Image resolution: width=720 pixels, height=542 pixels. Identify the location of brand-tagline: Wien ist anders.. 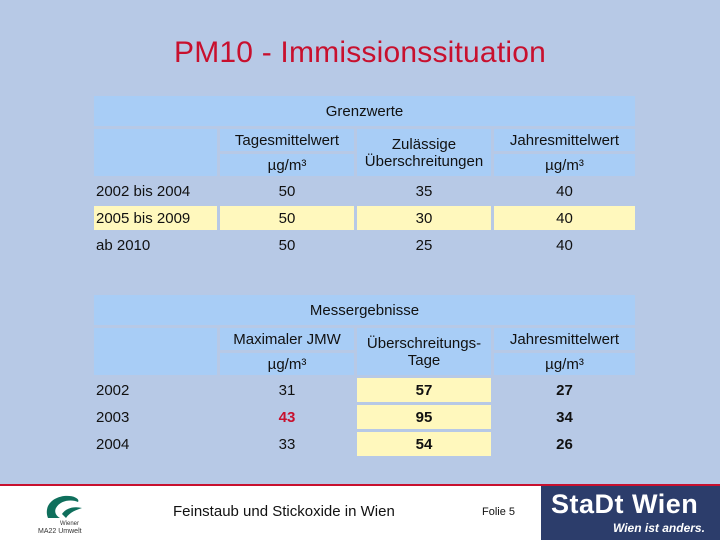
(659, 528).